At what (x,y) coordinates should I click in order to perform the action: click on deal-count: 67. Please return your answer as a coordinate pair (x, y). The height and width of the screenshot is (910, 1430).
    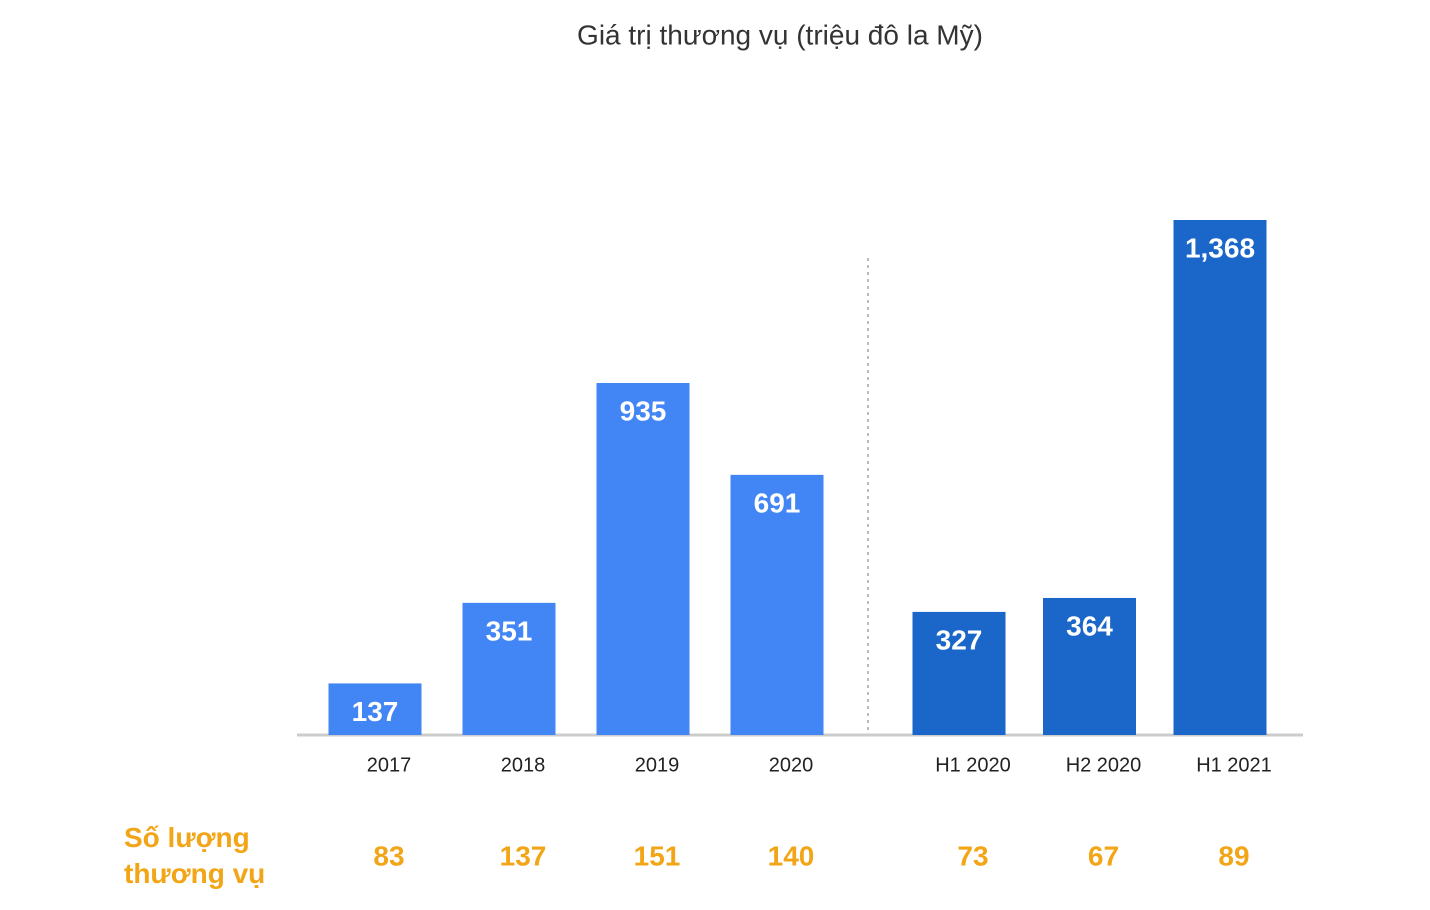
    Looking at the image, I should click on (1103, 855).